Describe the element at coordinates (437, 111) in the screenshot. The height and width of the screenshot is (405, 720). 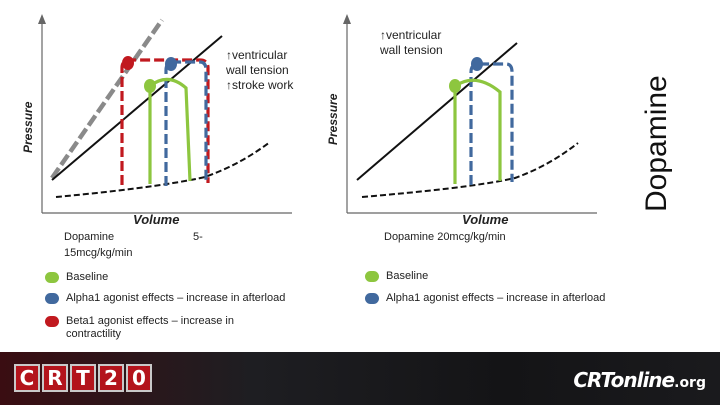
I see `right-espvr-line` at that location.